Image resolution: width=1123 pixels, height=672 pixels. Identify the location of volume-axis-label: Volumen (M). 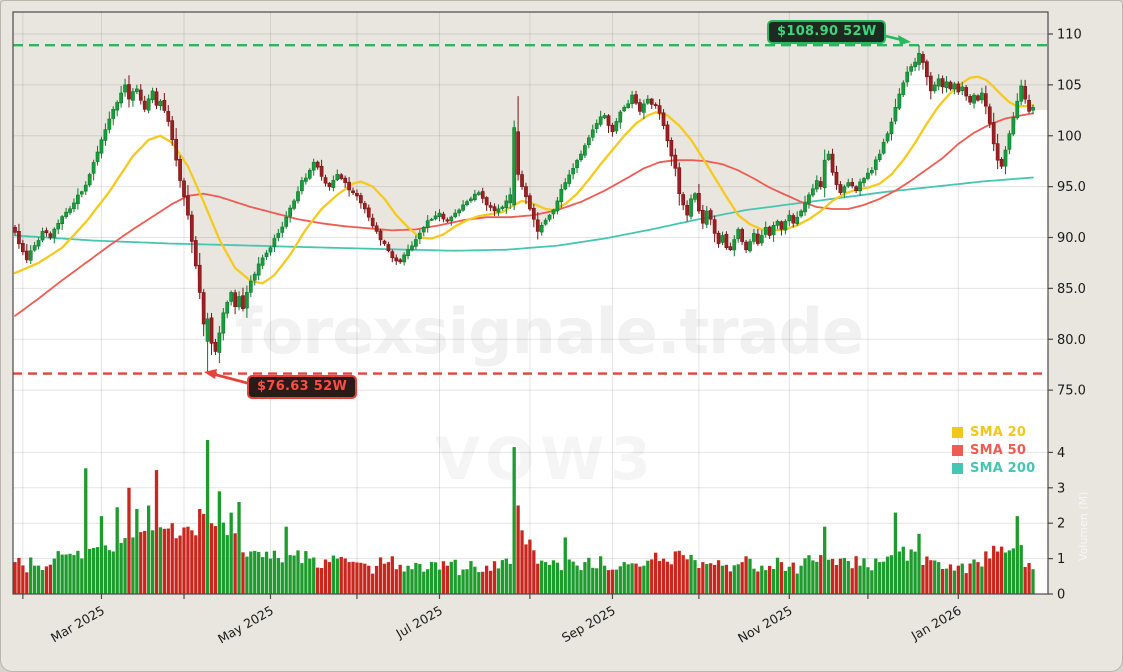
(1083, 526).